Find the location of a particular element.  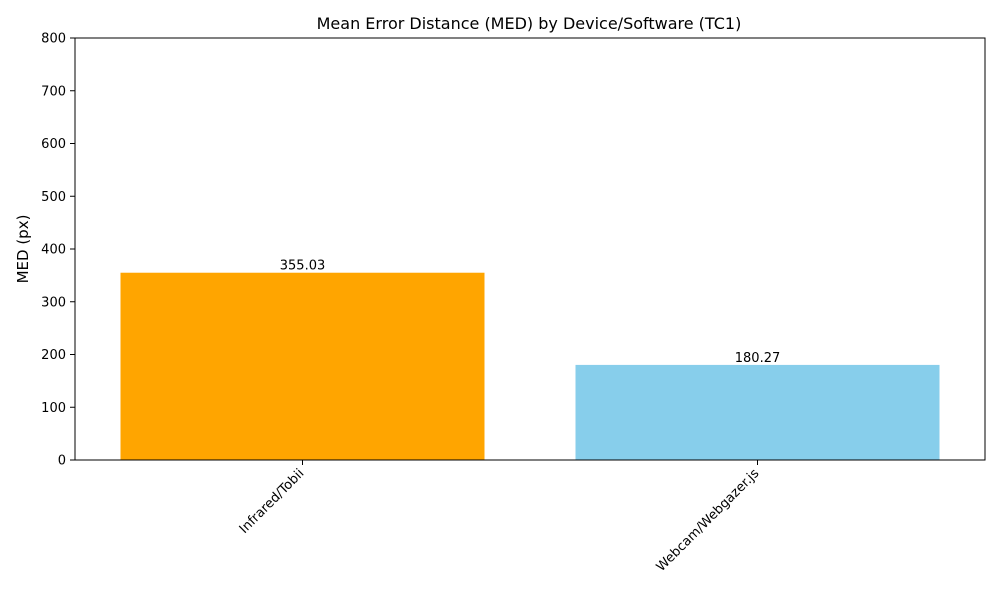

y-tick-label: 0 is located at coordinates (62, 461).